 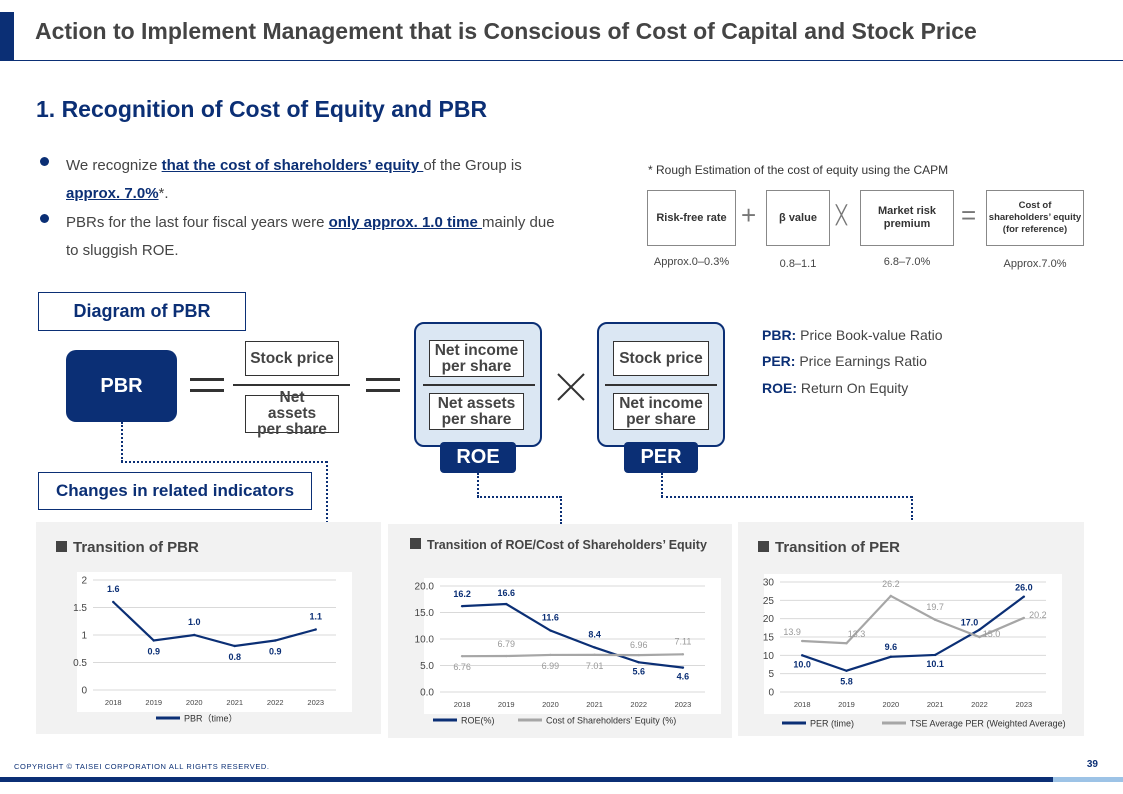 I want to click on multiply-sign, so click(x=571, y=387).